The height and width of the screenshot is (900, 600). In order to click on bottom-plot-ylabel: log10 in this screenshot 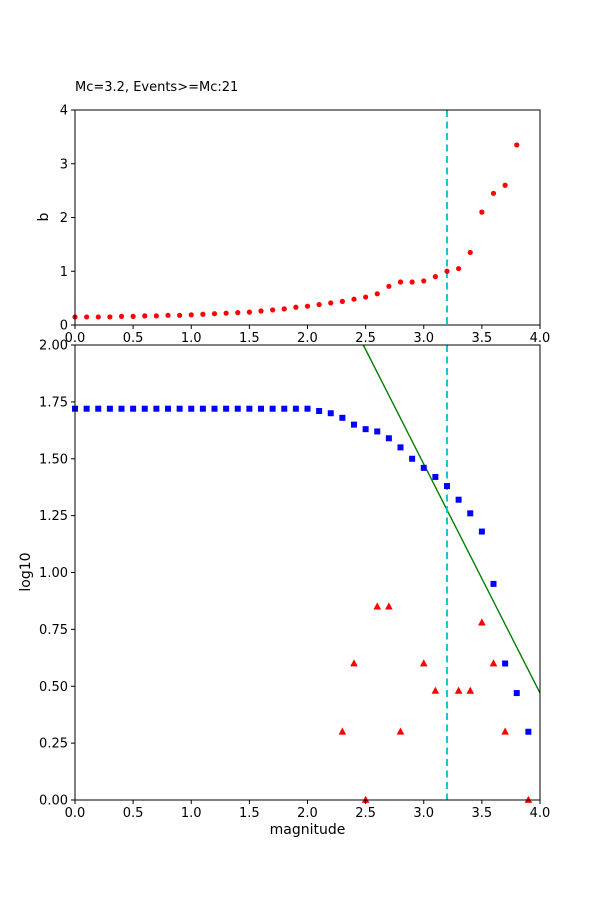, I will do `click(26, 572)`.